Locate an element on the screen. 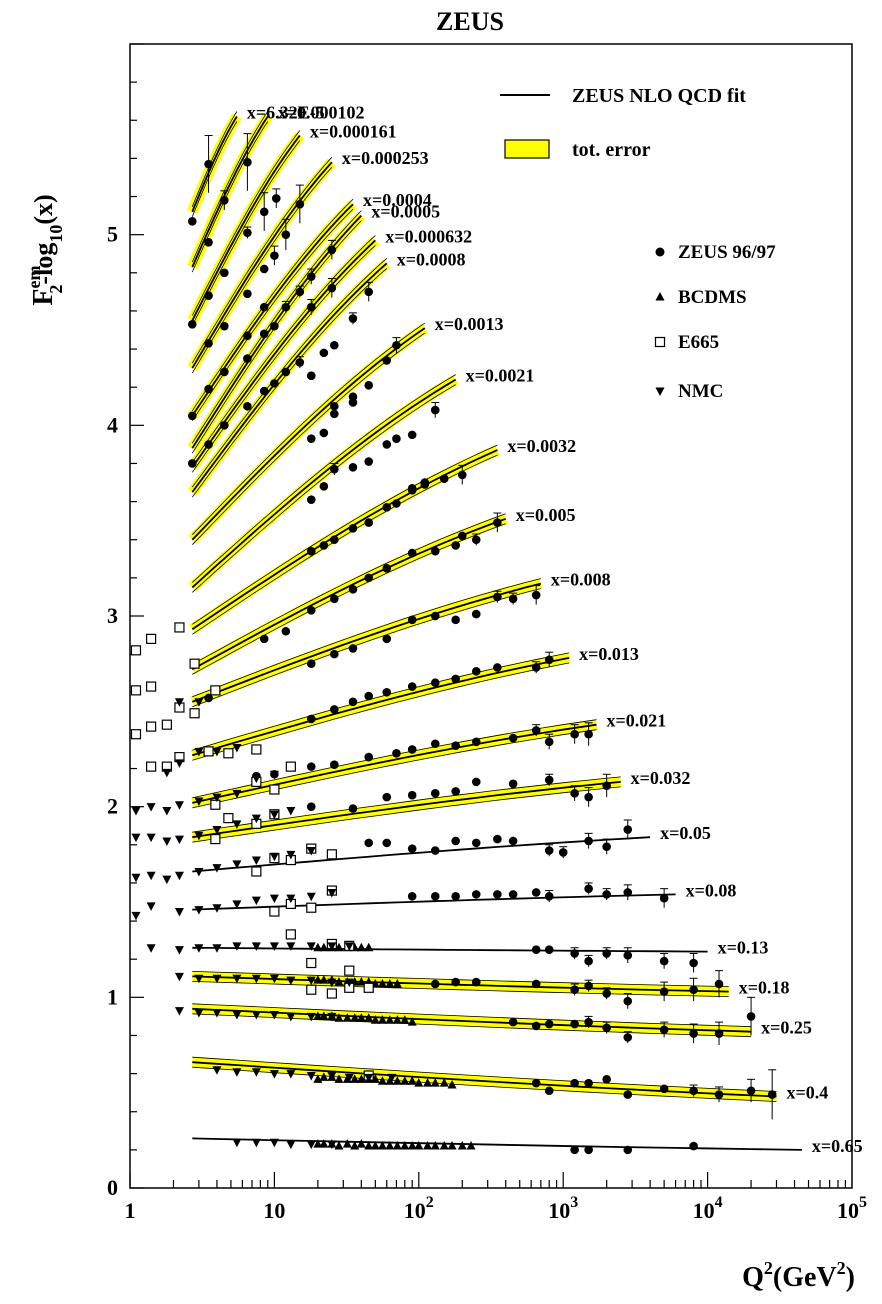  series-label: x=0.05 is located at coordinates (685, 833).